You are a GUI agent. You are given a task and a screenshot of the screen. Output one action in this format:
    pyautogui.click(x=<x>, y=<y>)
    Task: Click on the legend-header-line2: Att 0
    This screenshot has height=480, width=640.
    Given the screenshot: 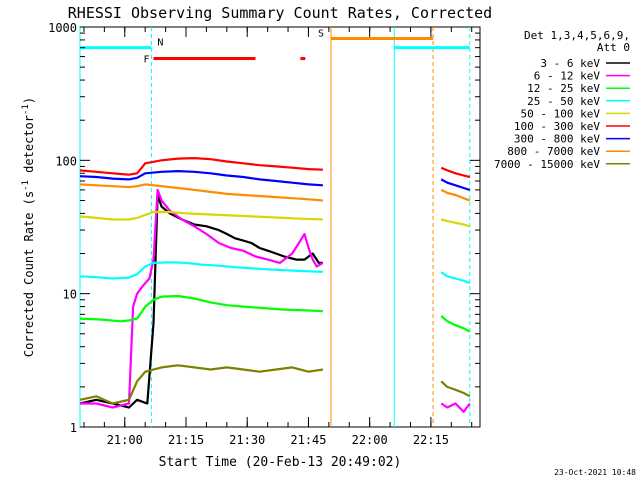 What is the action you would take?
    pyautogui.click(x=613, y=47)
    